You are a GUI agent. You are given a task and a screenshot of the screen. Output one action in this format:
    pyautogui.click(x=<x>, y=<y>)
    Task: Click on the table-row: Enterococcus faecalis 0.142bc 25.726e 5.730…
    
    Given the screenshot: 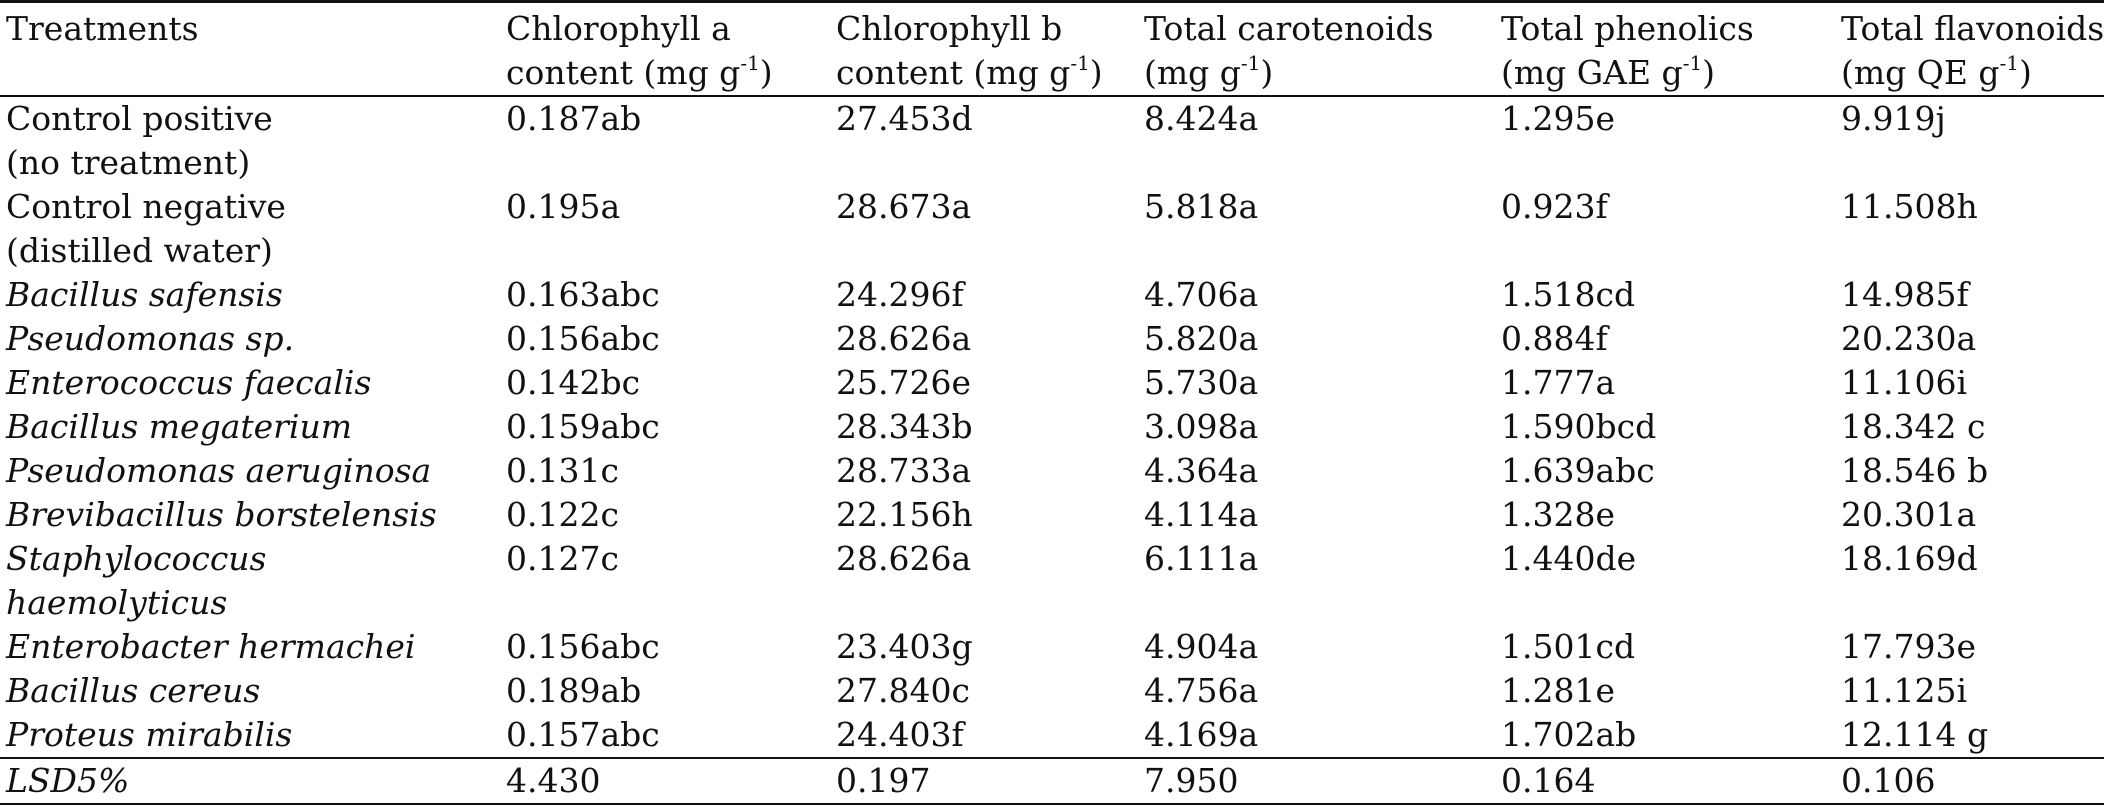 What is the action you would take?
    pyautogui.click(x=1052, y=383)
    